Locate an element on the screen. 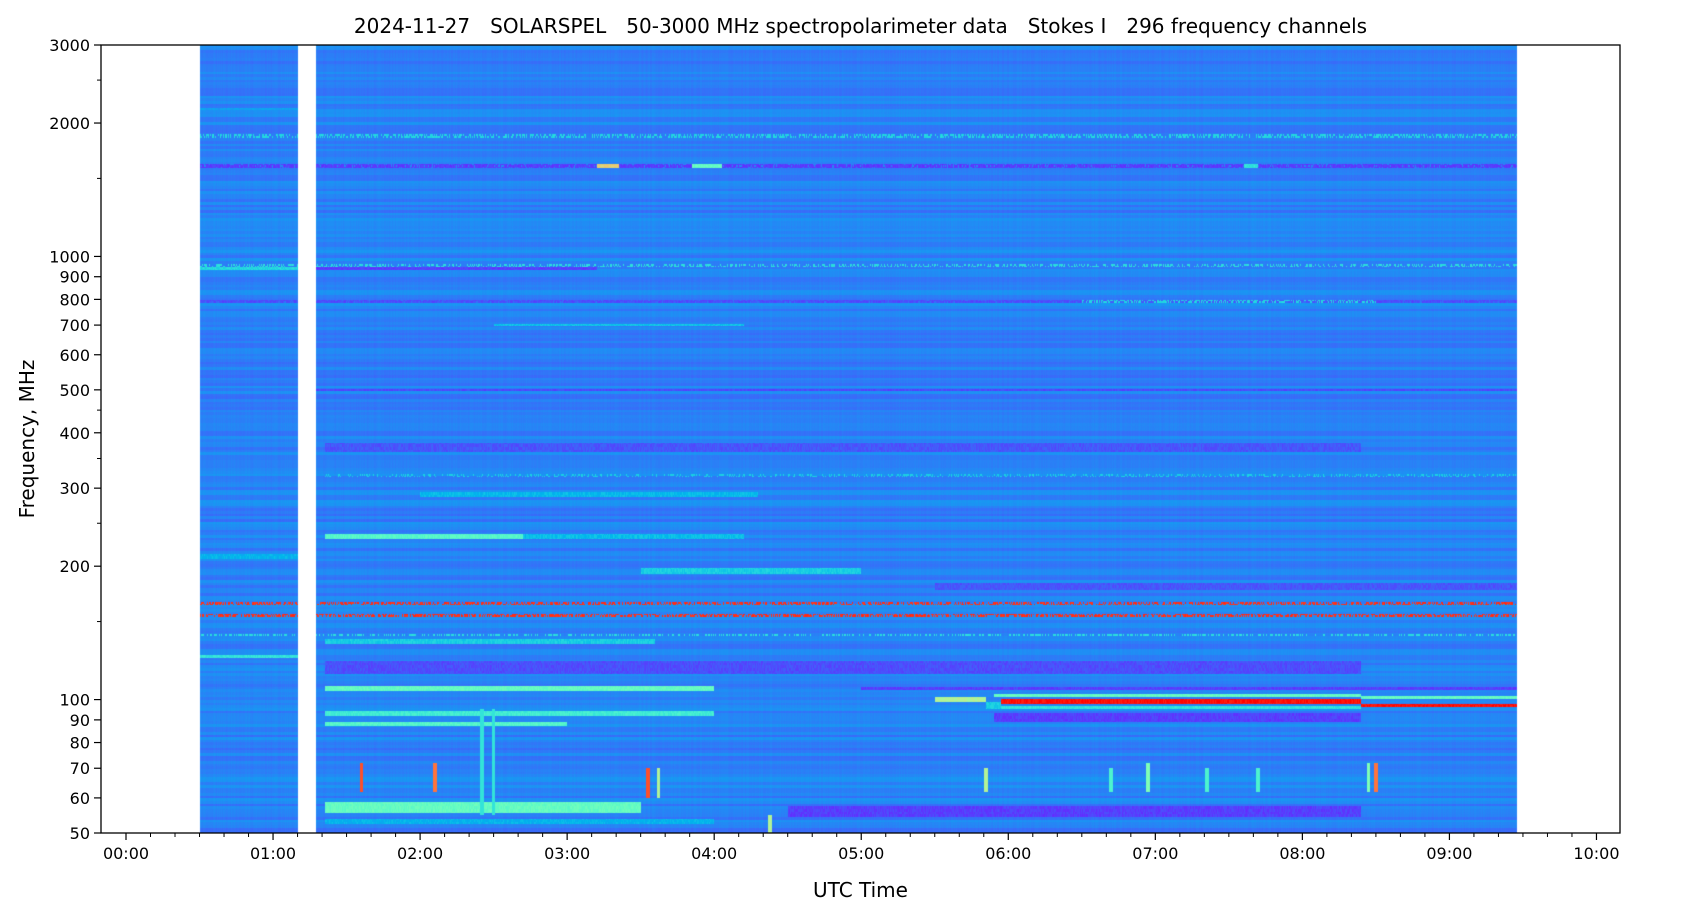 The width and height of the screenshot is (1687, 906). y-tick-label: 2000 is located at coordinates (69, 123).